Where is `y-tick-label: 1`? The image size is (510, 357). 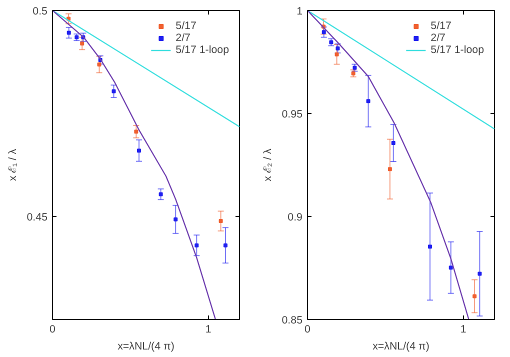
y-tick-label: 1 is located at coordinates (299, 12).